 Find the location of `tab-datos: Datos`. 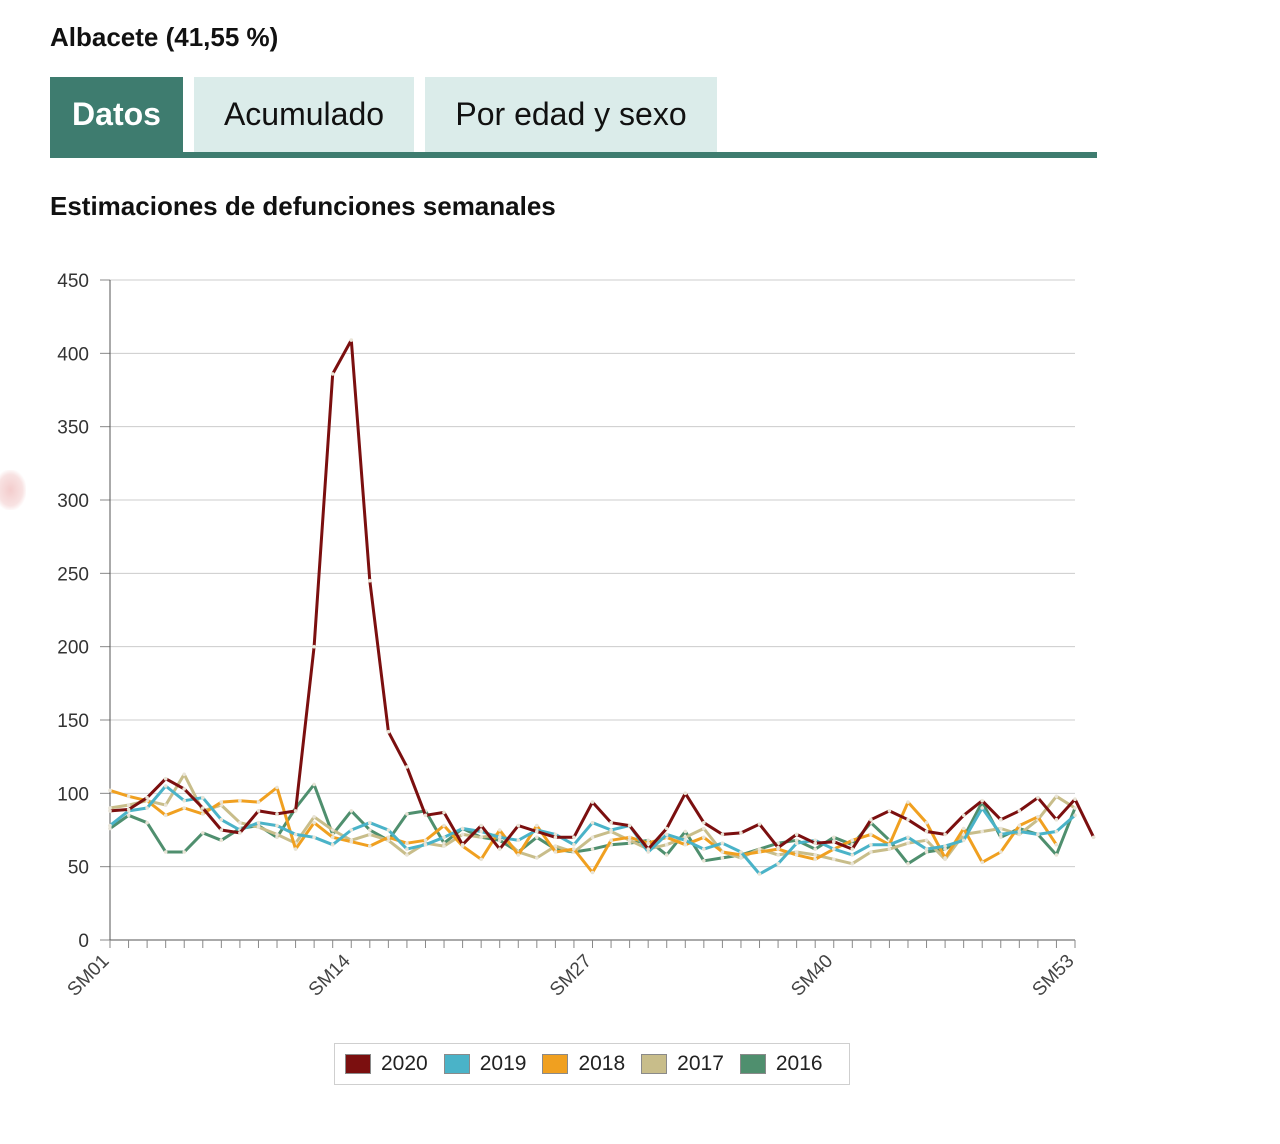

tab-datos: Datos is located at coordinates (116, 114).